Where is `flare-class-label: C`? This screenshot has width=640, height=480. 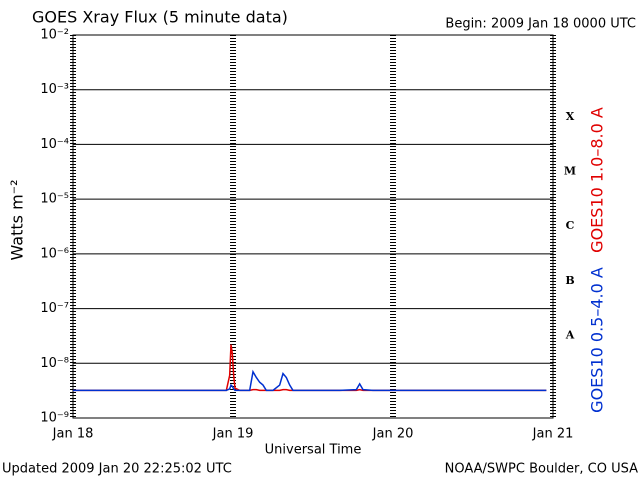
flare-class-label: C is located at coordinates (570, 225).